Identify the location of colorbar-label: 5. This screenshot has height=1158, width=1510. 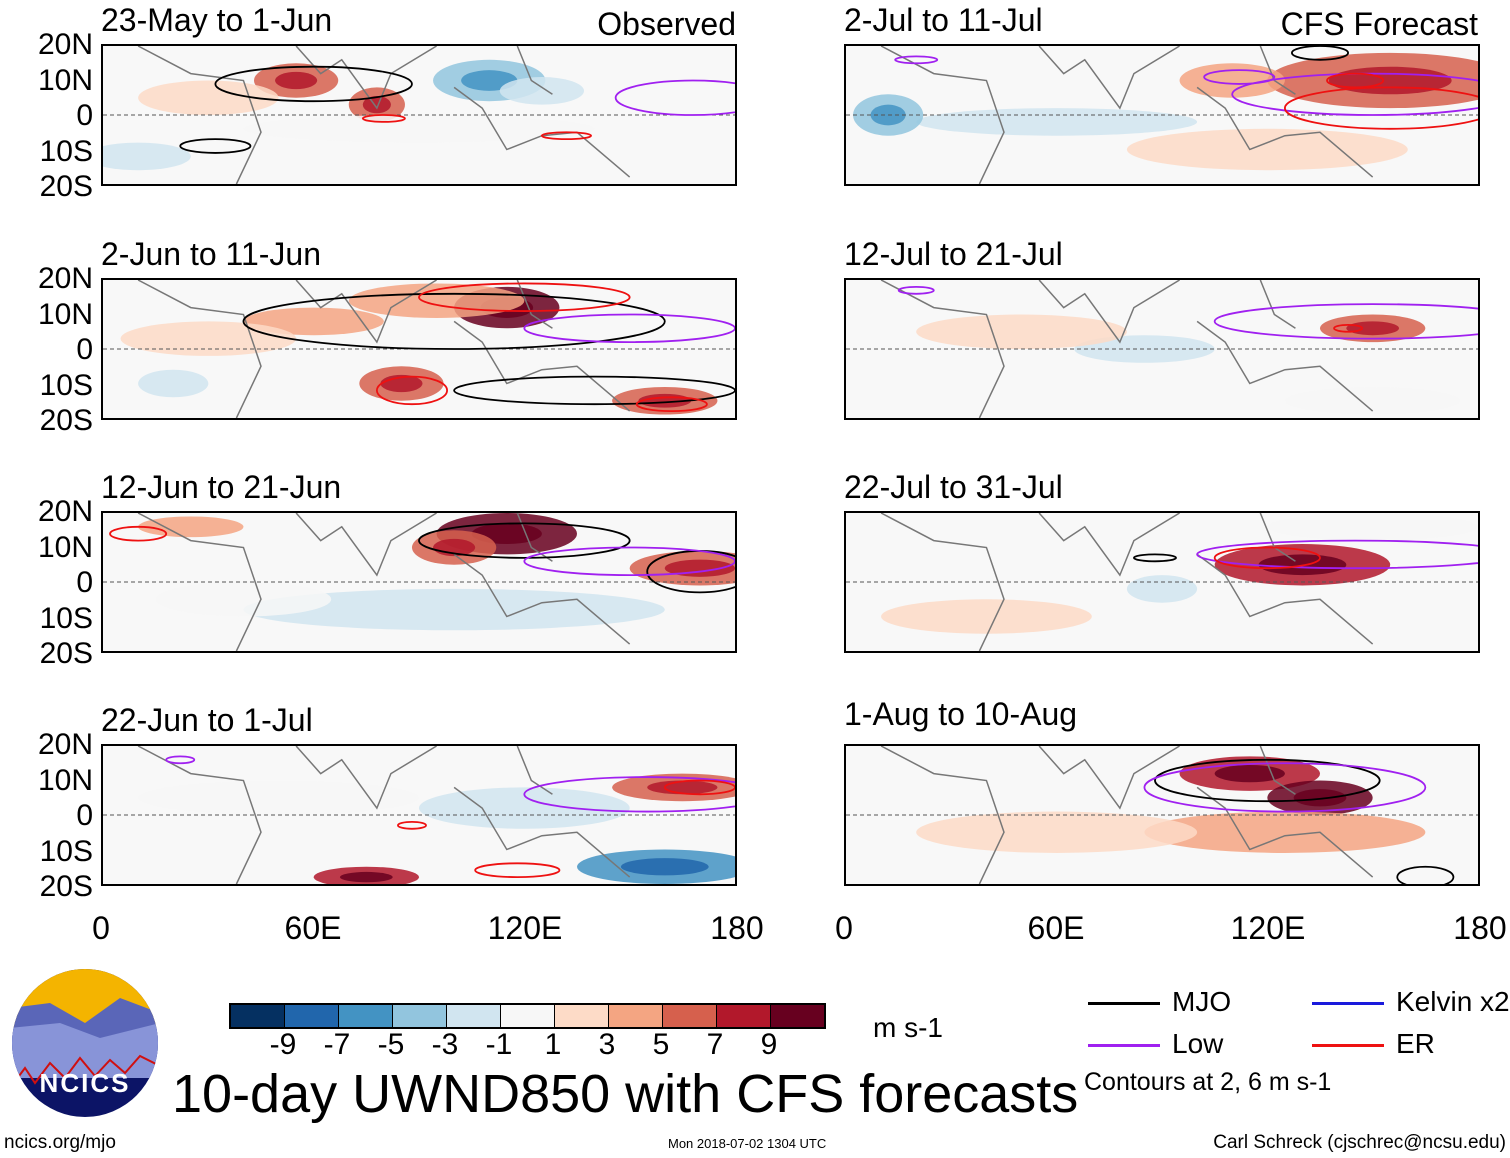
(661, 1044).